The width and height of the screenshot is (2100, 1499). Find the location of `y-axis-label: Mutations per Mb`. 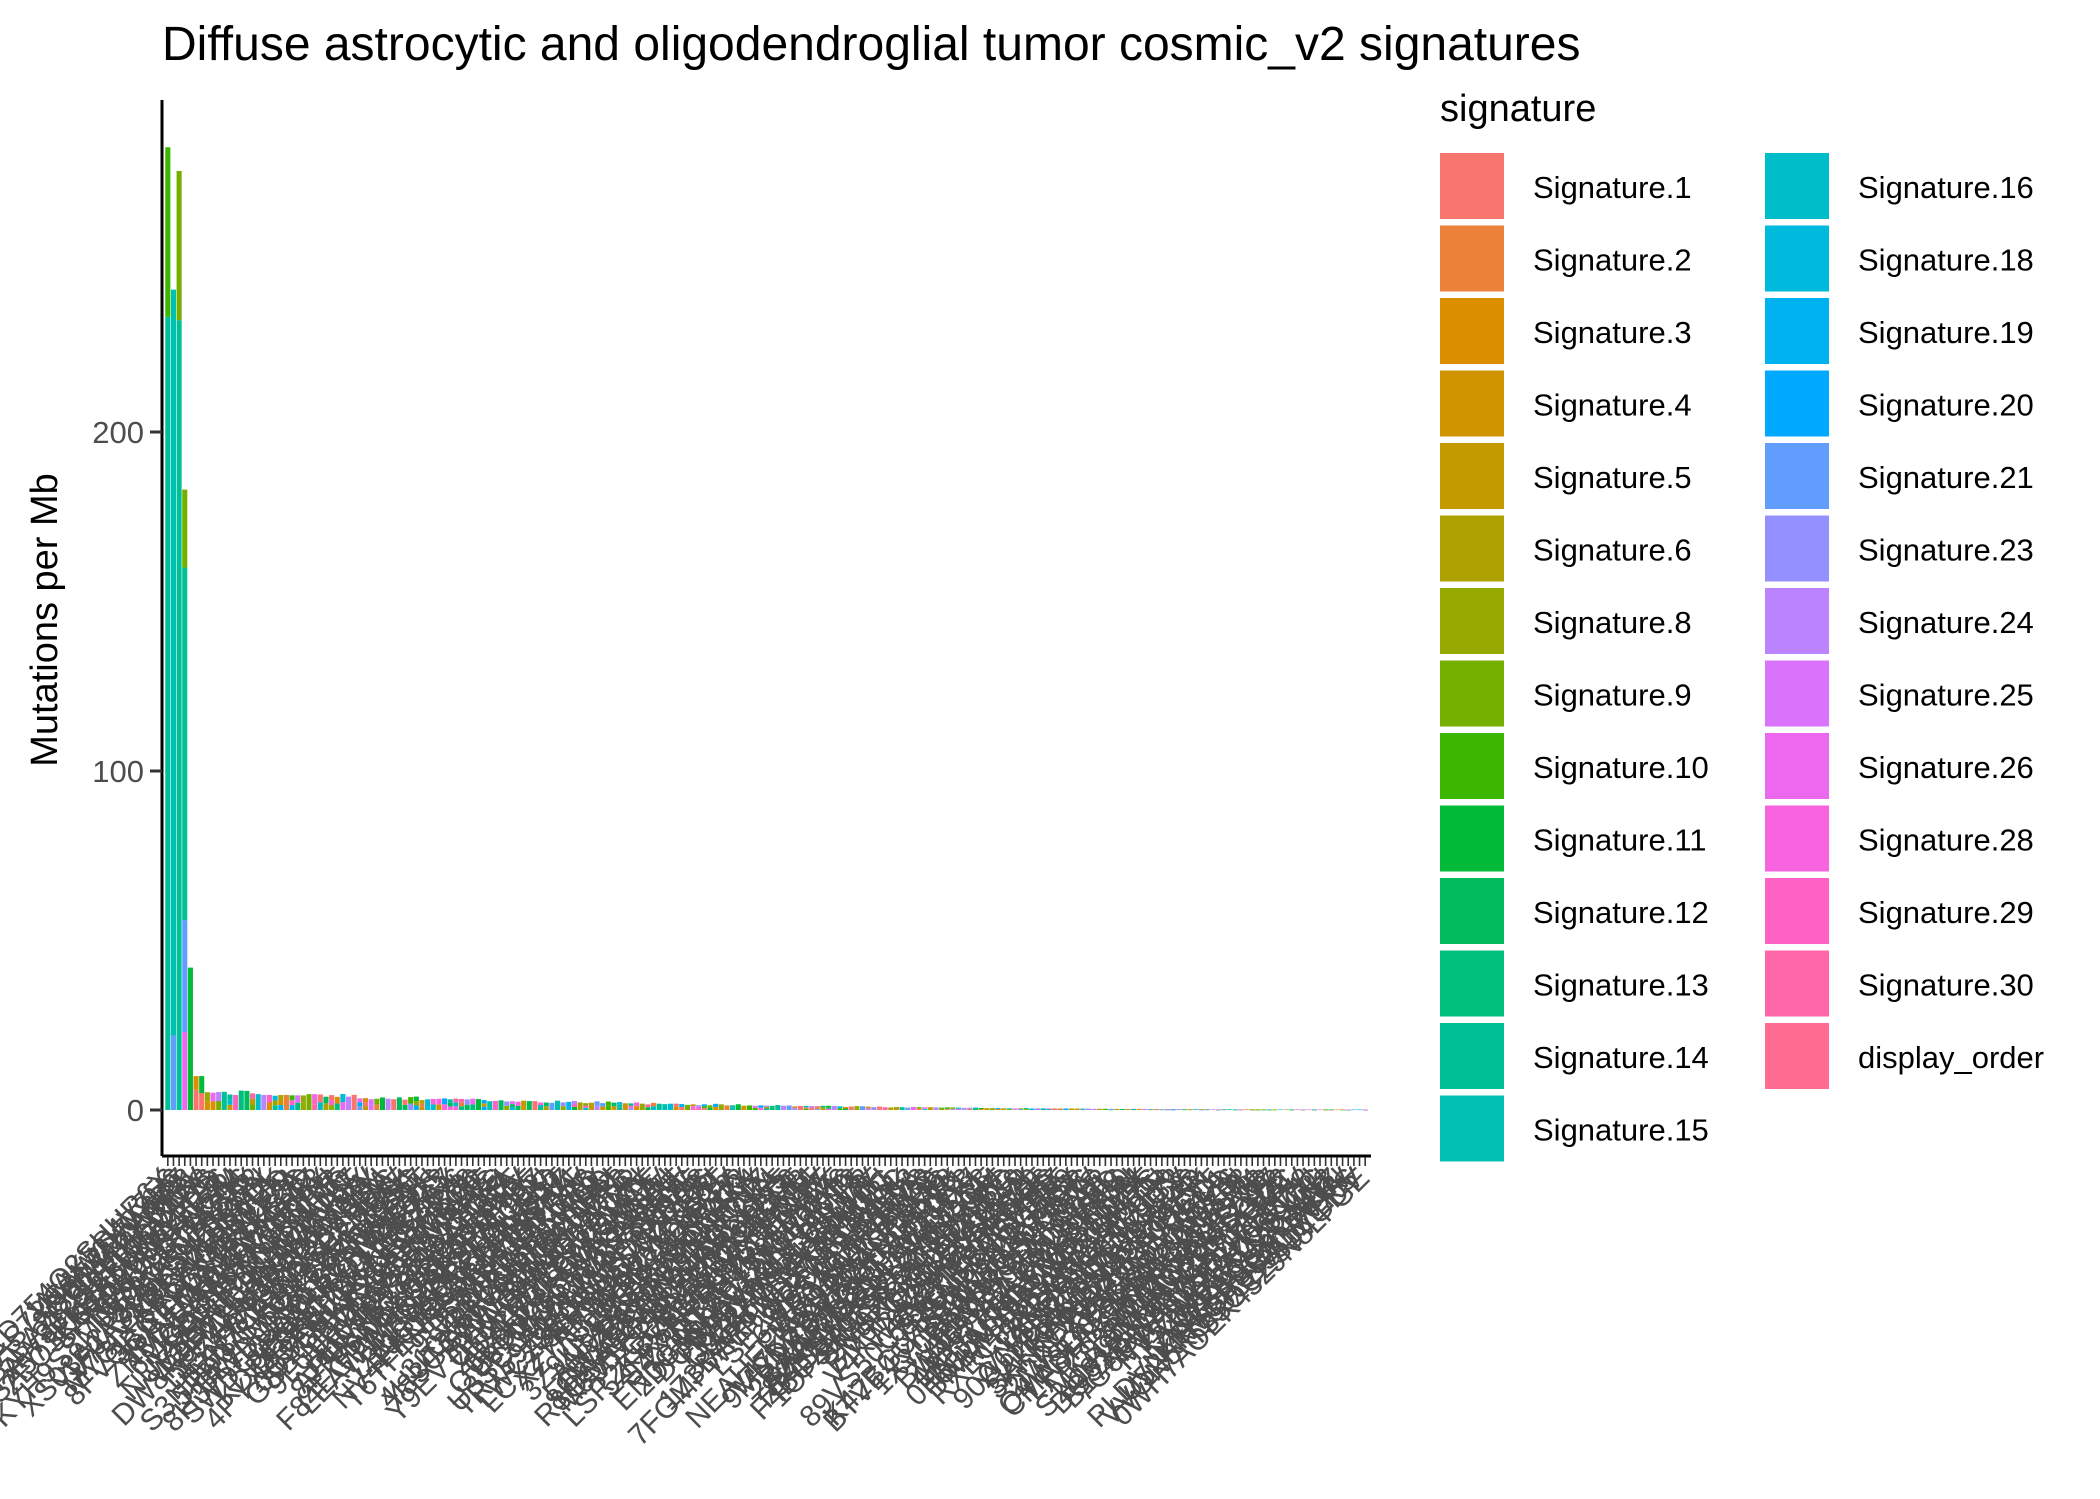

y-axis-label: Mutations per Mb is located at coordinates (45, 620).